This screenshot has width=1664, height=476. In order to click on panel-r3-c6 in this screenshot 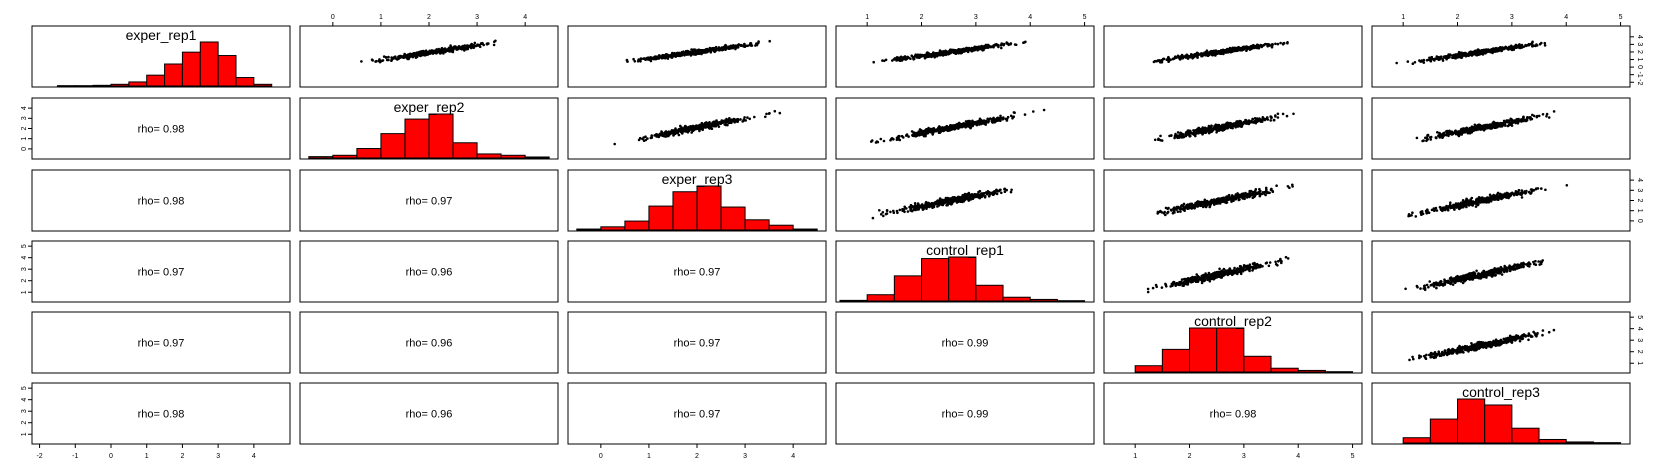, I will do `click(1501, 200)`.